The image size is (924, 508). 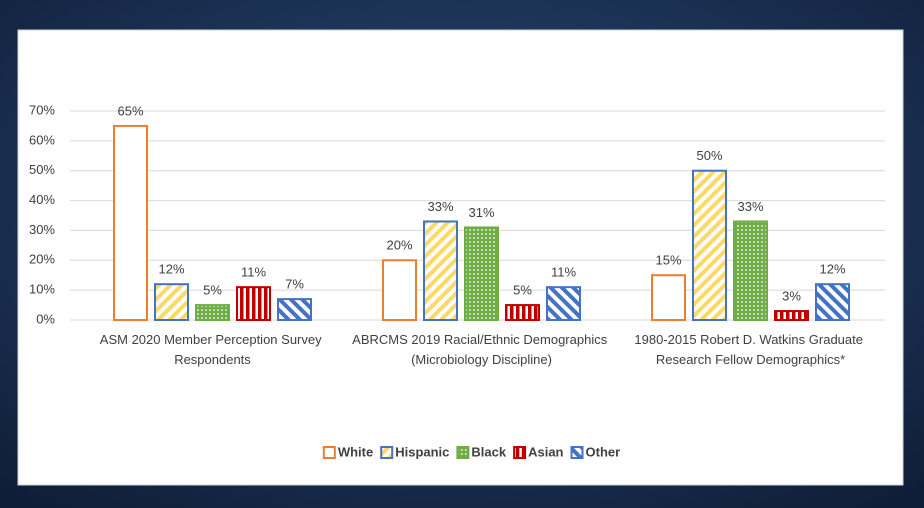 What do you see at coordinates (603, 451) in the screenshot?
I see `legend-label: Other` at bounding box center [603, 451].